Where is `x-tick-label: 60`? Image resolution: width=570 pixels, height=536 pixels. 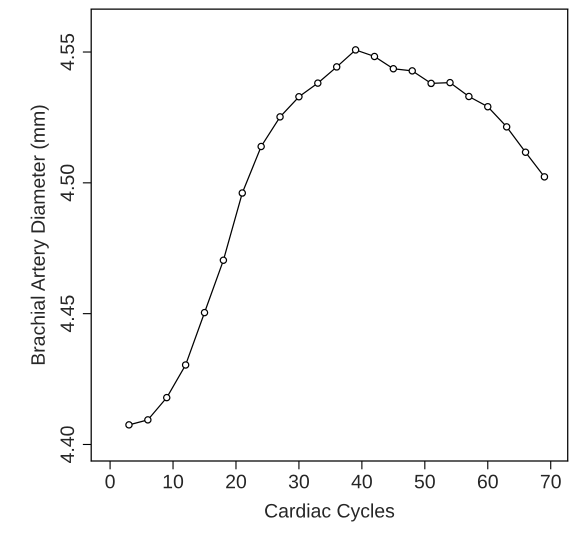 x-tick-label: 60 is located at coordinates (488, 481).